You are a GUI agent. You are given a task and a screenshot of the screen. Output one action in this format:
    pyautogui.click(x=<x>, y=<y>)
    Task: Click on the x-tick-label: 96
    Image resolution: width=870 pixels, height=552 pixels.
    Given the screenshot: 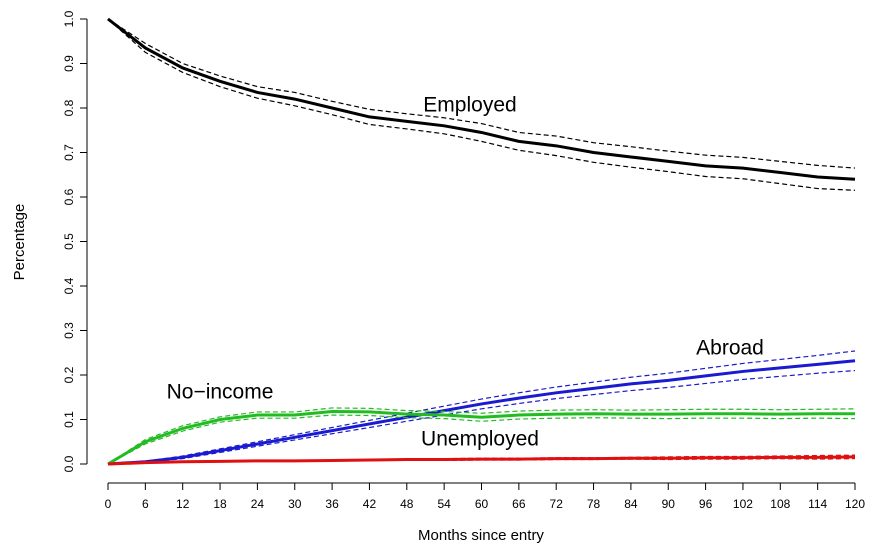 What is the action you would take?
    pyautogui.click(x=706, y=504)
    